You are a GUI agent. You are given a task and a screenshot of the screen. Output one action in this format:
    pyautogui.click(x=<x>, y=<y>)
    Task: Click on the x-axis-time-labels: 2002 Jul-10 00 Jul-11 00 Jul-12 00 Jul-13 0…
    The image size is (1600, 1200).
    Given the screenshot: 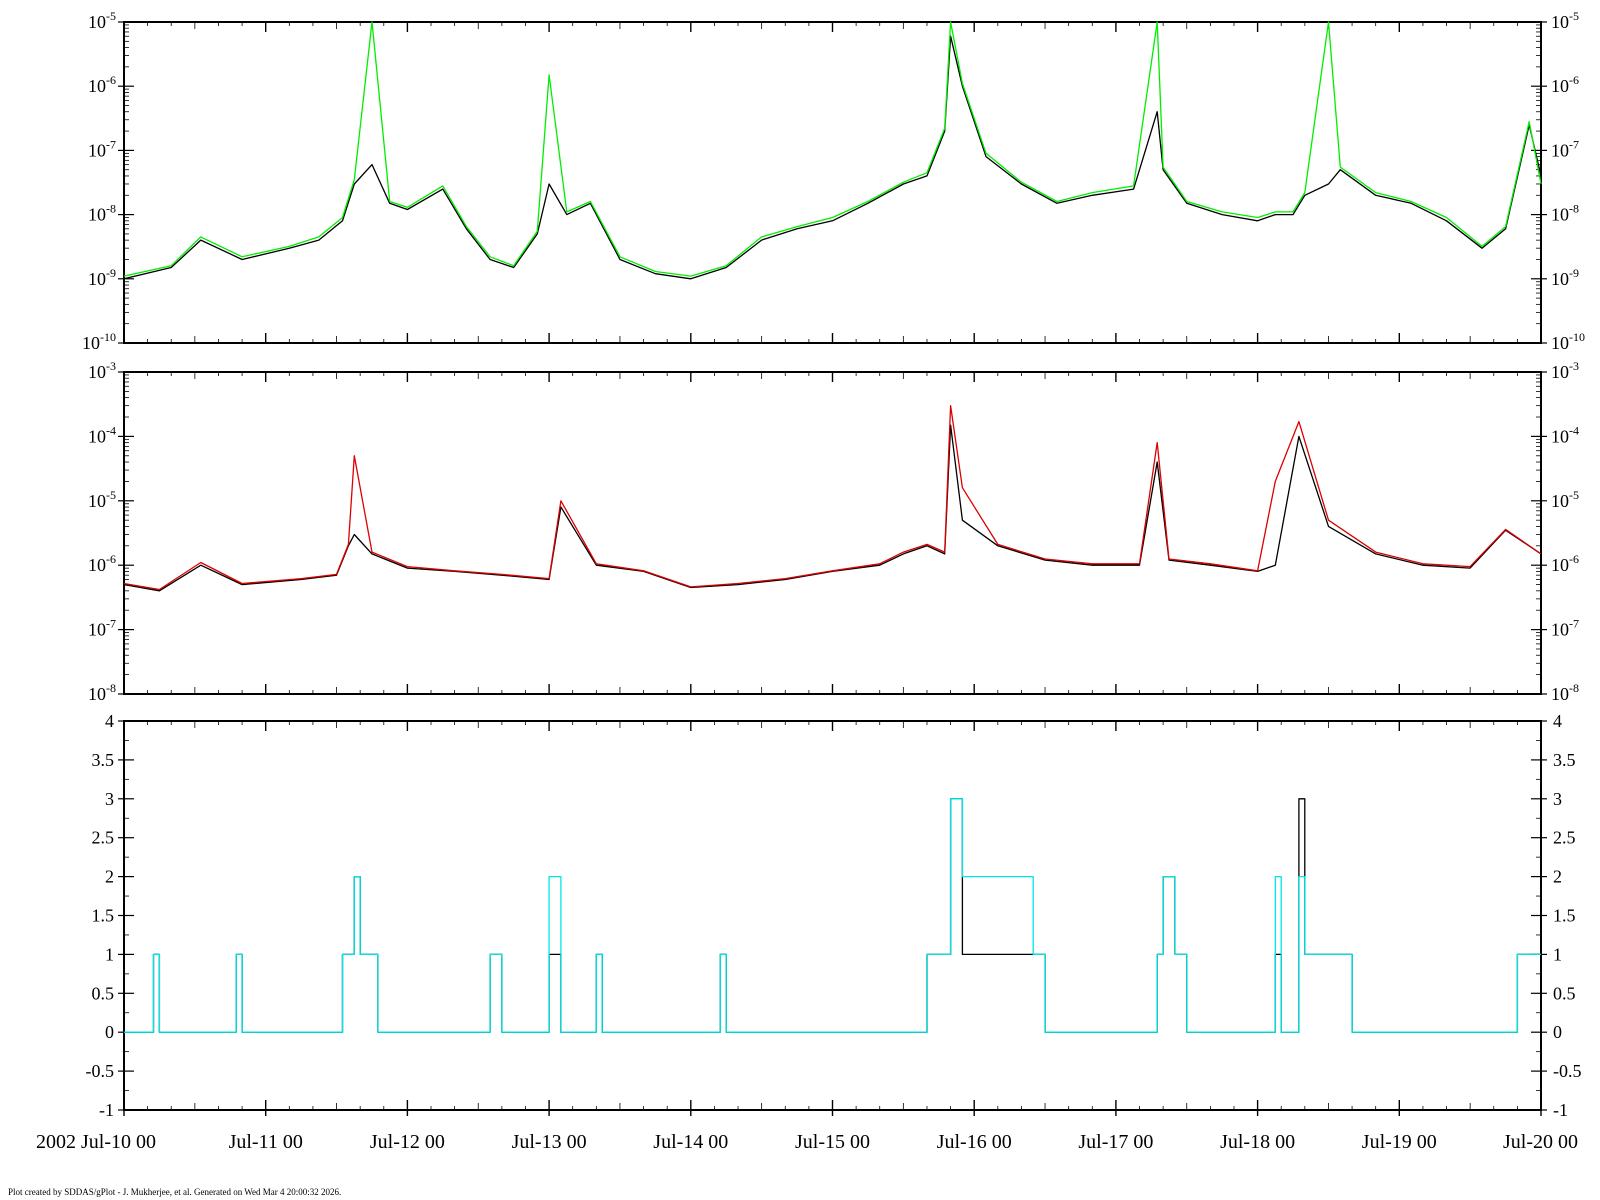 What is the action you would take?
    pyautogui.click(x=807, y=1142)
    